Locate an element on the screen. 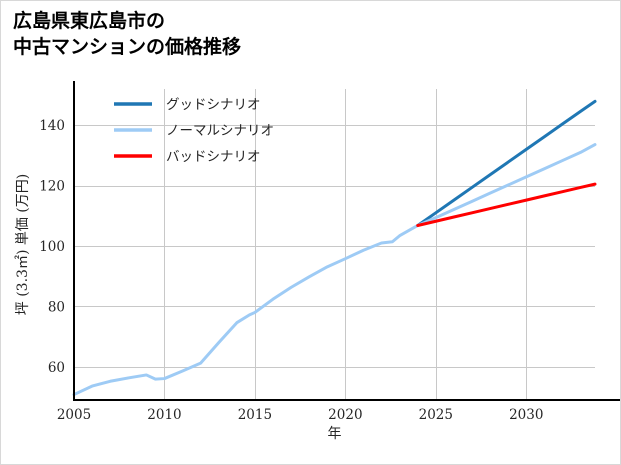  legend-label-3: バッドシナリオ is located at coordinates (213, 157).